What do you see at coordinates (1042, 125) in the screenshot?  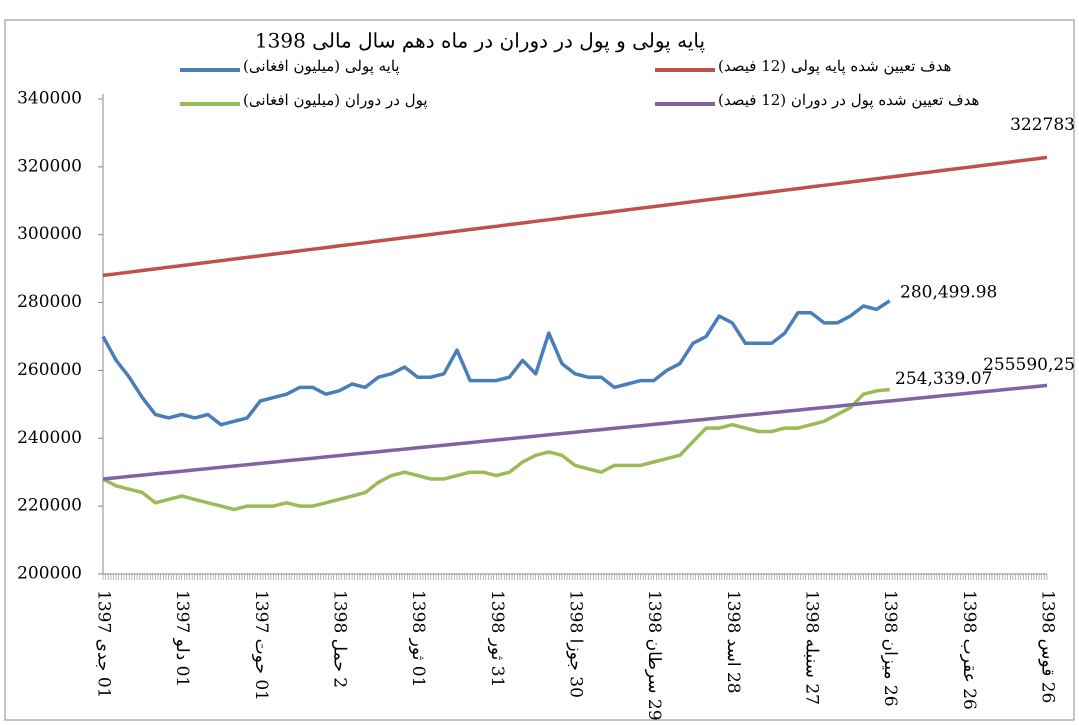 I see `data-label: 322783` at bounding box center [1042, 125].